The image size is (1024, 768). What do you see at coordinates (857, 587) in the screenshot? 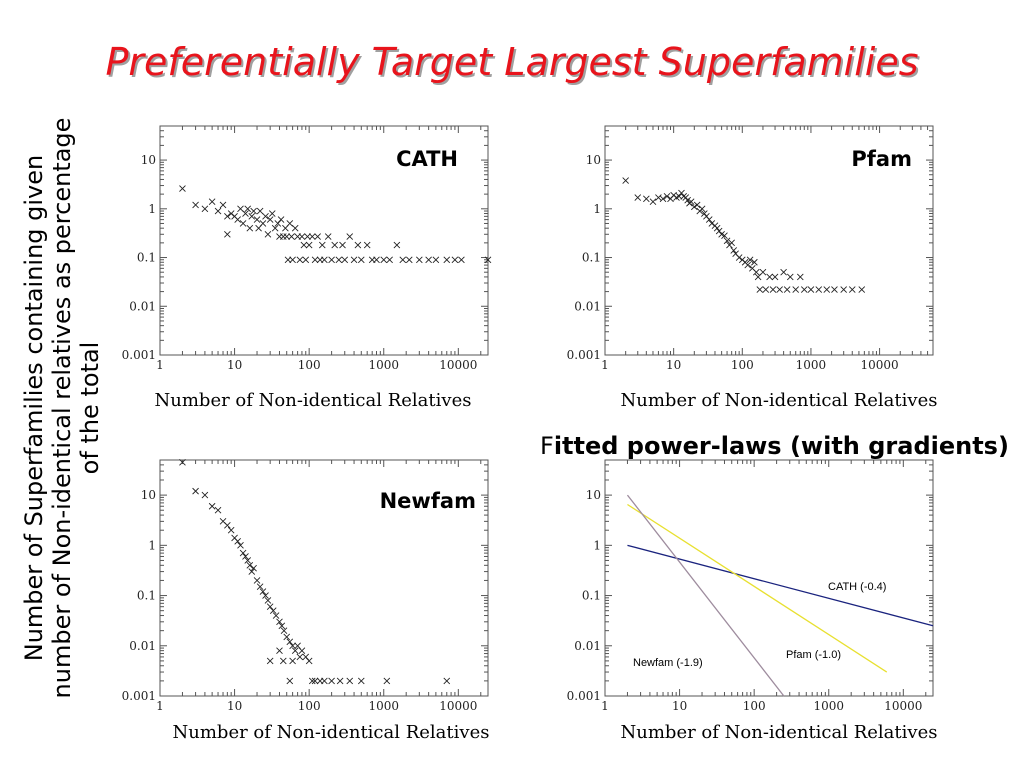
I see `fit-line-label-cath: CATH (-0.4)` at bounding box center [857, 587].